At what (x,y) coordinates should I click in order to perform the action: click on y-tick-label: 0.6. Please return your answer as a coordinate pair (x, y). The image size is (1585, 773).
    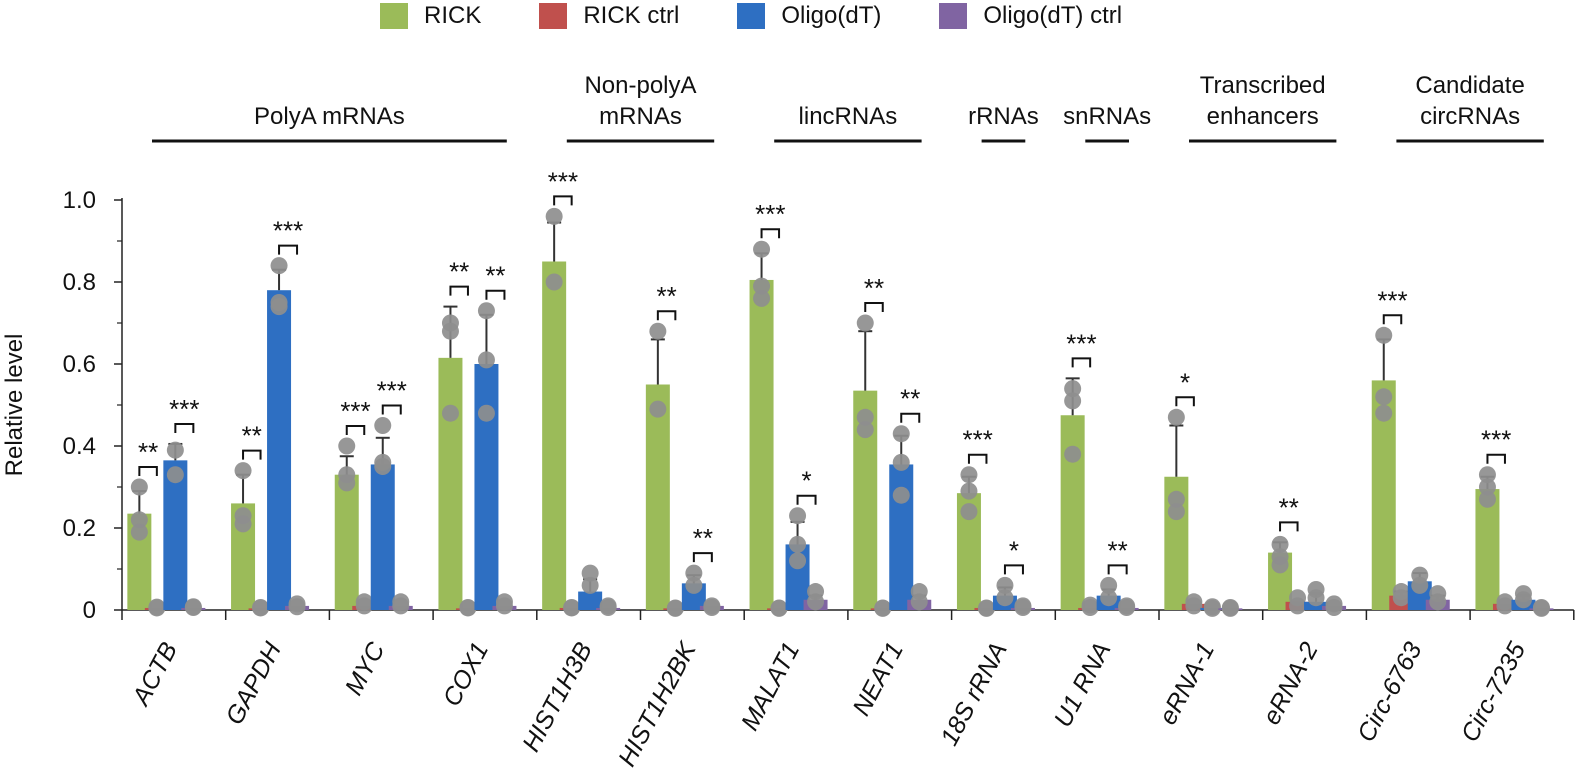
    Looking at the image, I should click on (79, 364).